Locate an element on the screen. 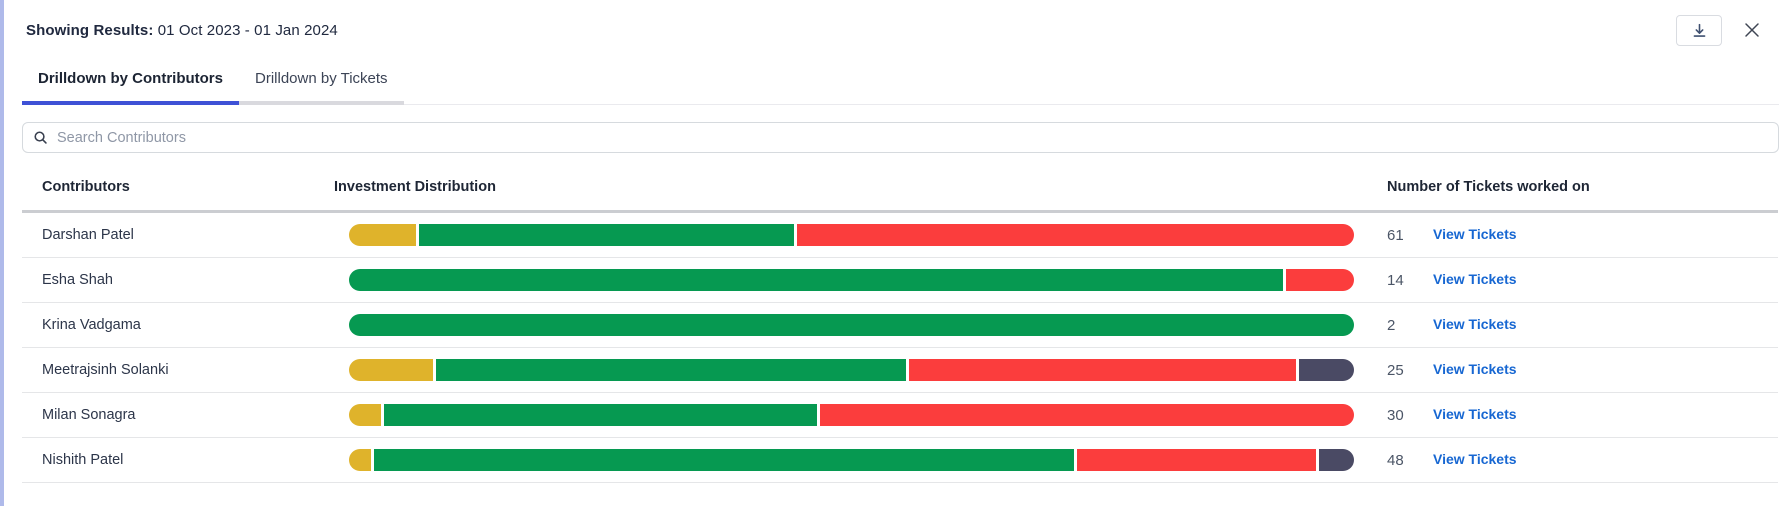 The height and width of the screenshot is (506, 1792). tab-drilldown-by-tickets: Drilldown by Tickets is located at coordinates (321, 82).